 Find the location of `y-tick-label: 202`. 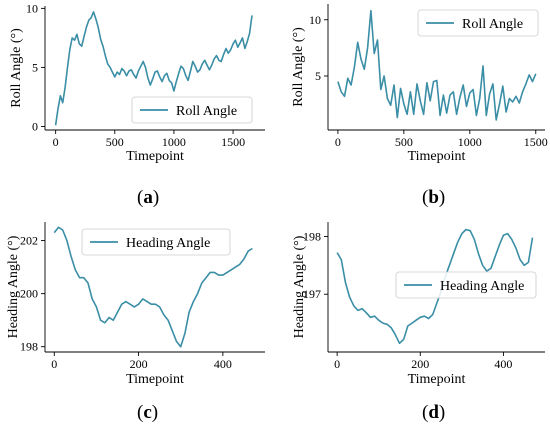

y-tick-label: 202 is located at coordinates (29, 241).